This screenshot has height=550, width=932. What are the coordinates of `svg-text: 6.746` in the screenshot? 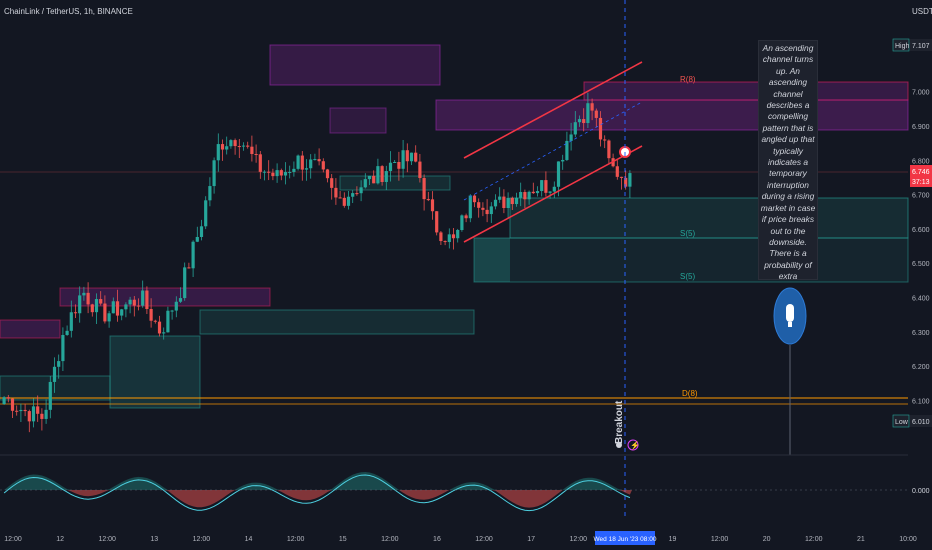 It's located at (921, 172).